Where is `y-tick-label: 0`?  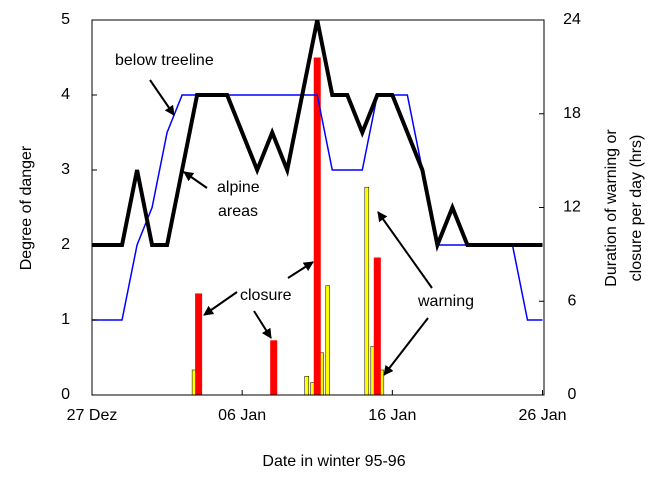 y-tick-label: 0 is located at coordinates (65, 394).